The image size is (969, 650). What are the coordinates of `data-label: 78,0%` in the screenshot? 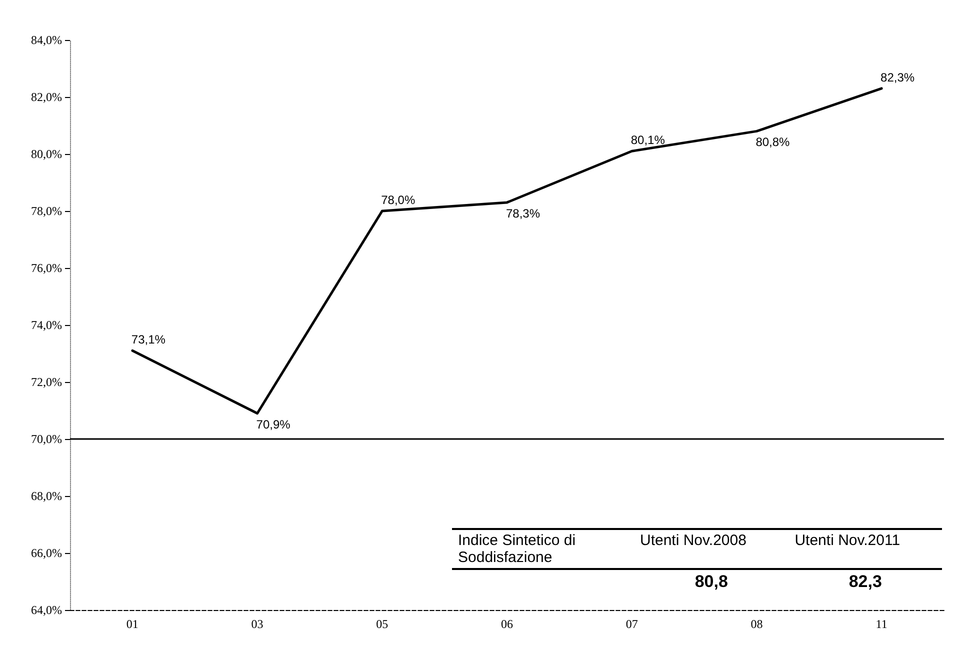 It's located at (398, 200).